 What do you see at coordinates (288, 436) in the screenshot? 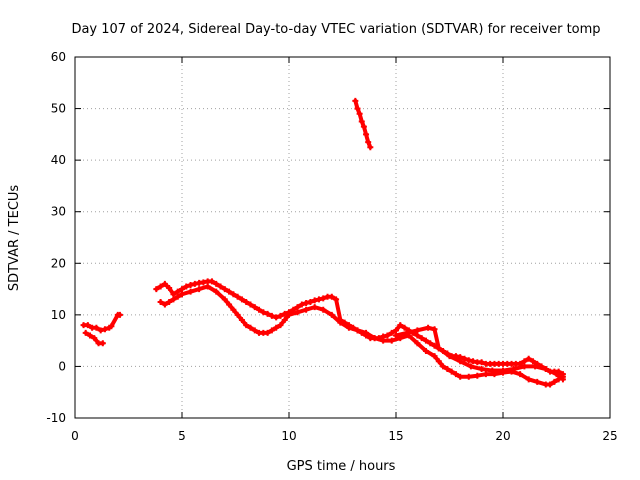
I see `x-tick-label: 10` at bounding box center [288, 436].